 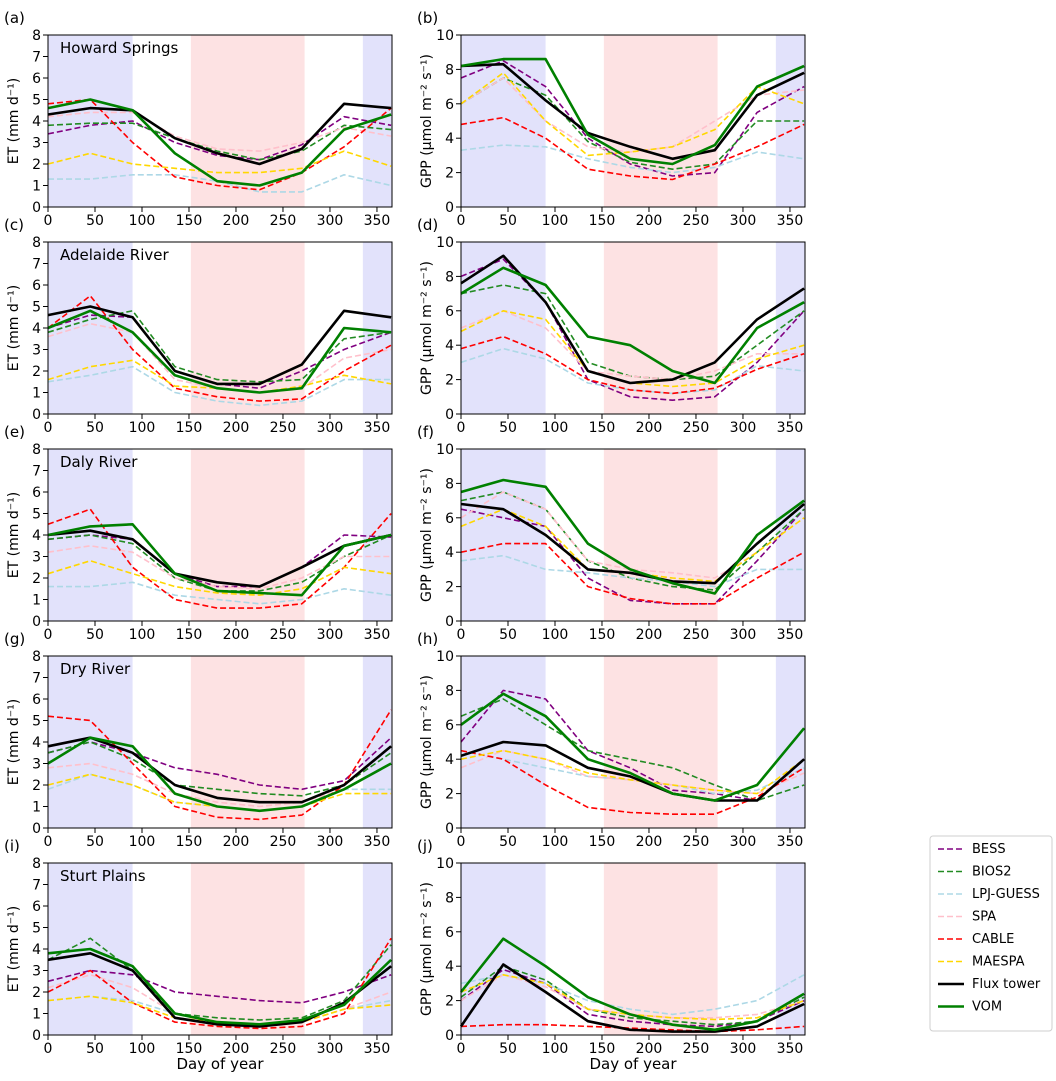 What do you see at coordinates (36, 886) in the screenshot?
I see `y-tick-label: 7` at bounding box center [36, 886].